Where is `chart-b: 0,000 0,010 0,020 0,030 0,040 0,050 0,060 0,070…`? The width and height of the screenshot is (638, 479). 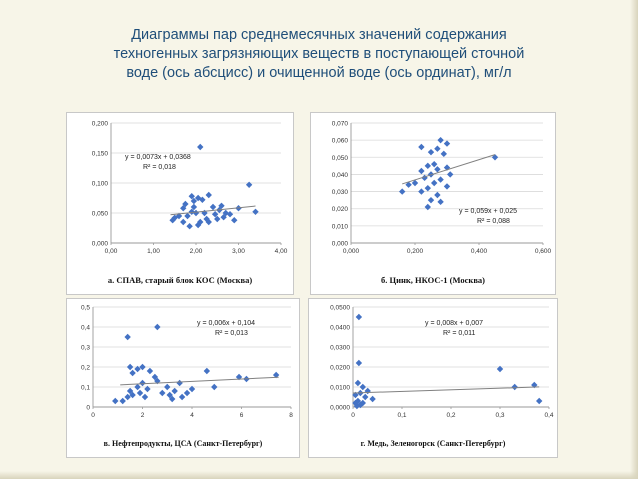 chart-b: 0,000 0,010 0,020 0,030 0,040 0,050 0,060 0,070… is located at coordinates (442, 188).